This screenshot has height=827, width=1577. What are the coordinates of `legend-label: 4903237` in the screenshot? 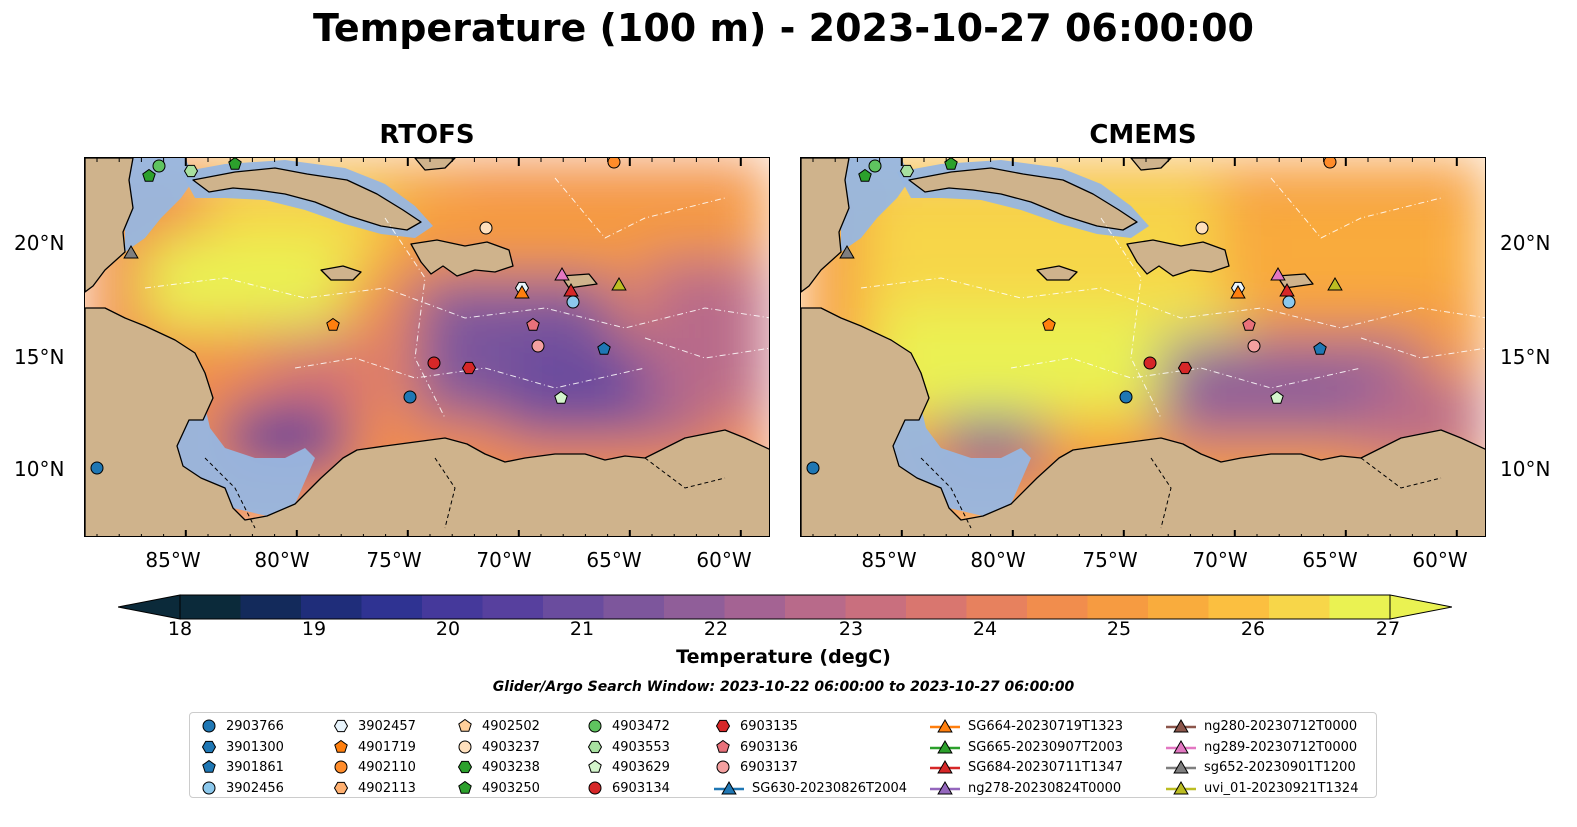 It's located at (511, 747).